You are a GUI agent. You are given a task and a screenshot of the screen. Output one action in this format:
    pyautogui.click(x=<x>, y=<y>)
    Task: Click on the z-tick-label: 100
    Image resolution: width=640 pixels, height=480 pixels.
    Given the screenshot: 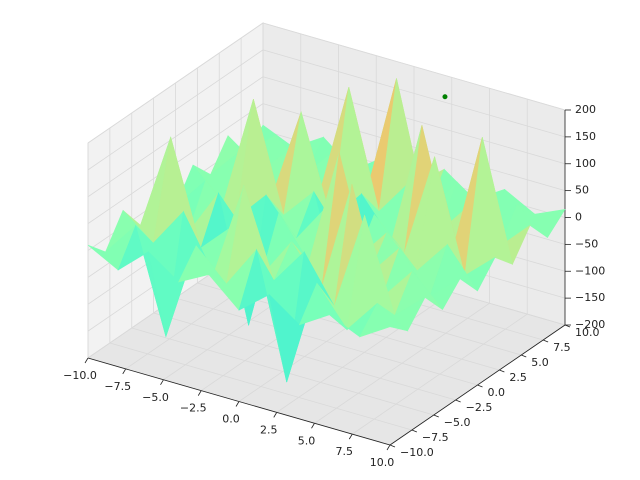 What is the action you would take?
    pyautogui.click(x=585, y=163)
    